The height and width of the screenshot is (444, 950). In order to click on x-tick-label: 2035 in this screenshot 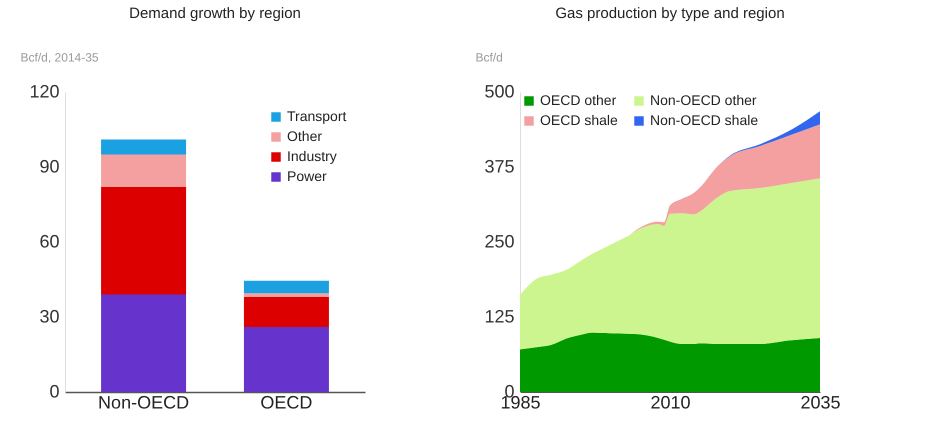, I will do `click(820, 402)`.